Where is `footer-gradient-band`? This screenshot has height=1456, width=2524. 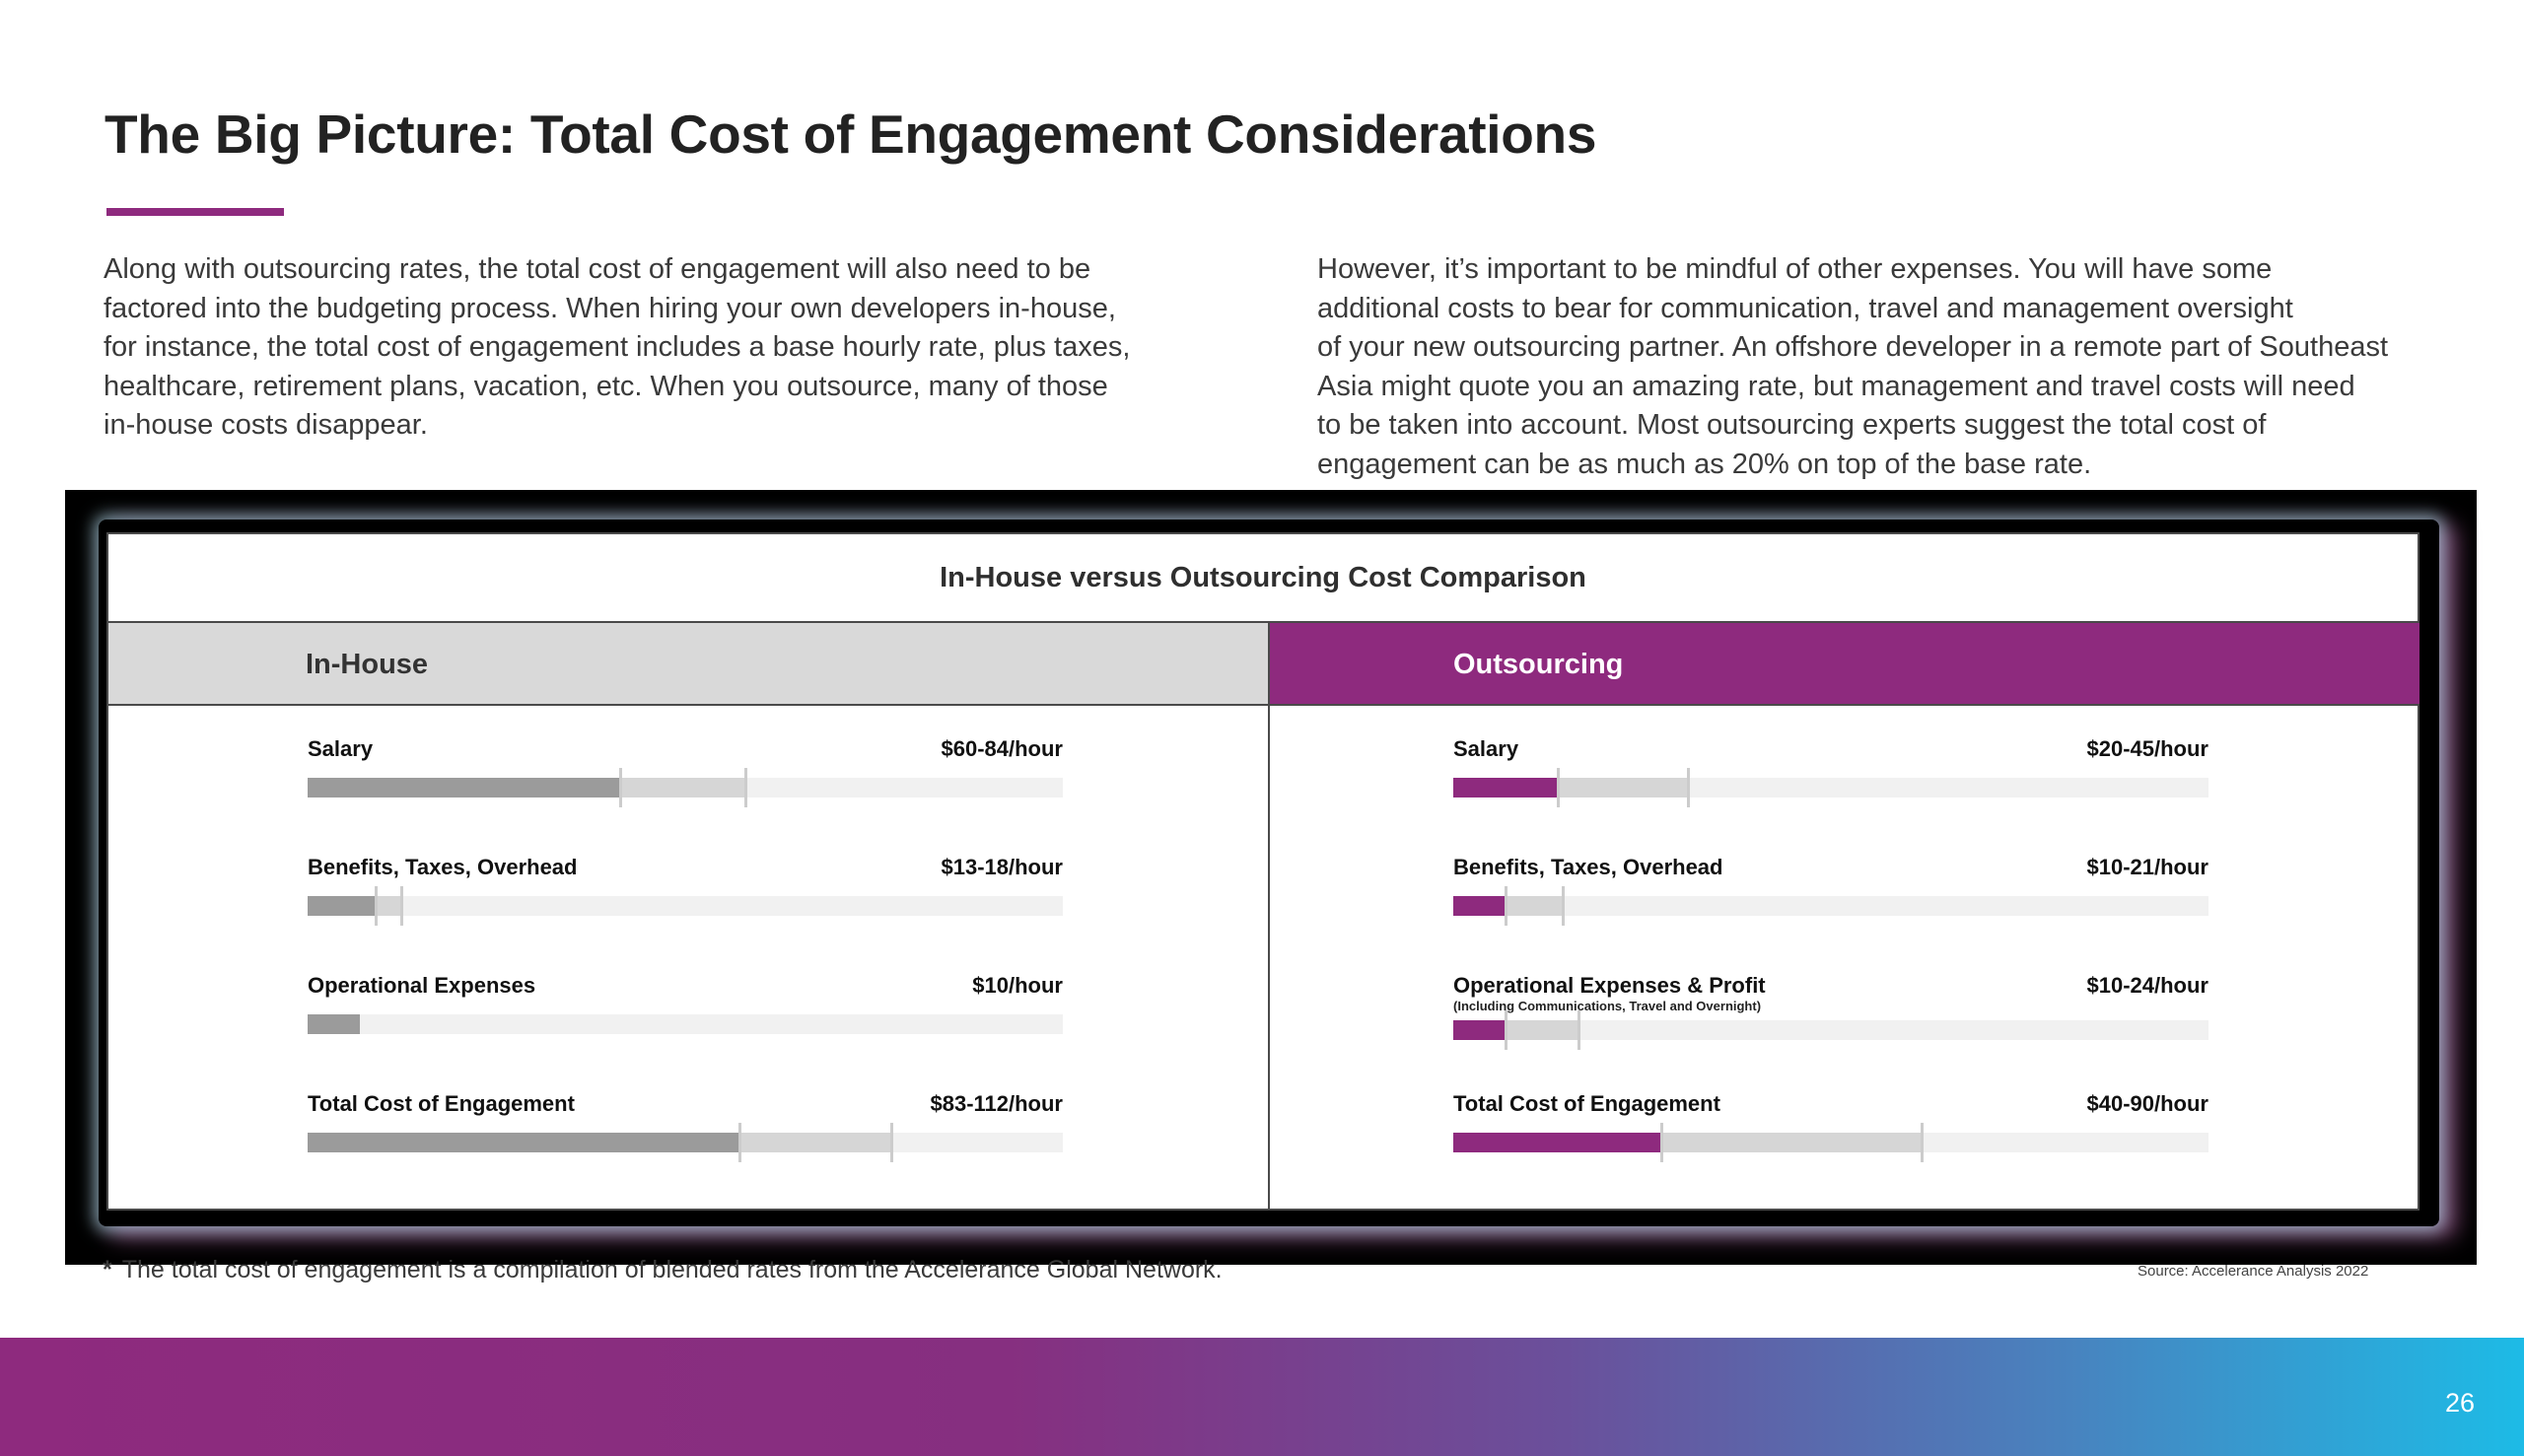 footer-gradient-band is located at coordinates (1262, 1397).